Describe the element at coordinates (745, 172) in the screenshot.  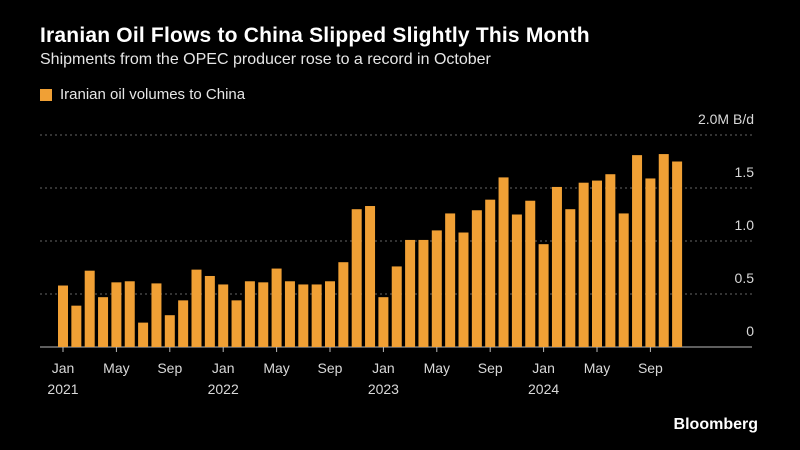
I see `y-tick-label: 1.5` at that location.